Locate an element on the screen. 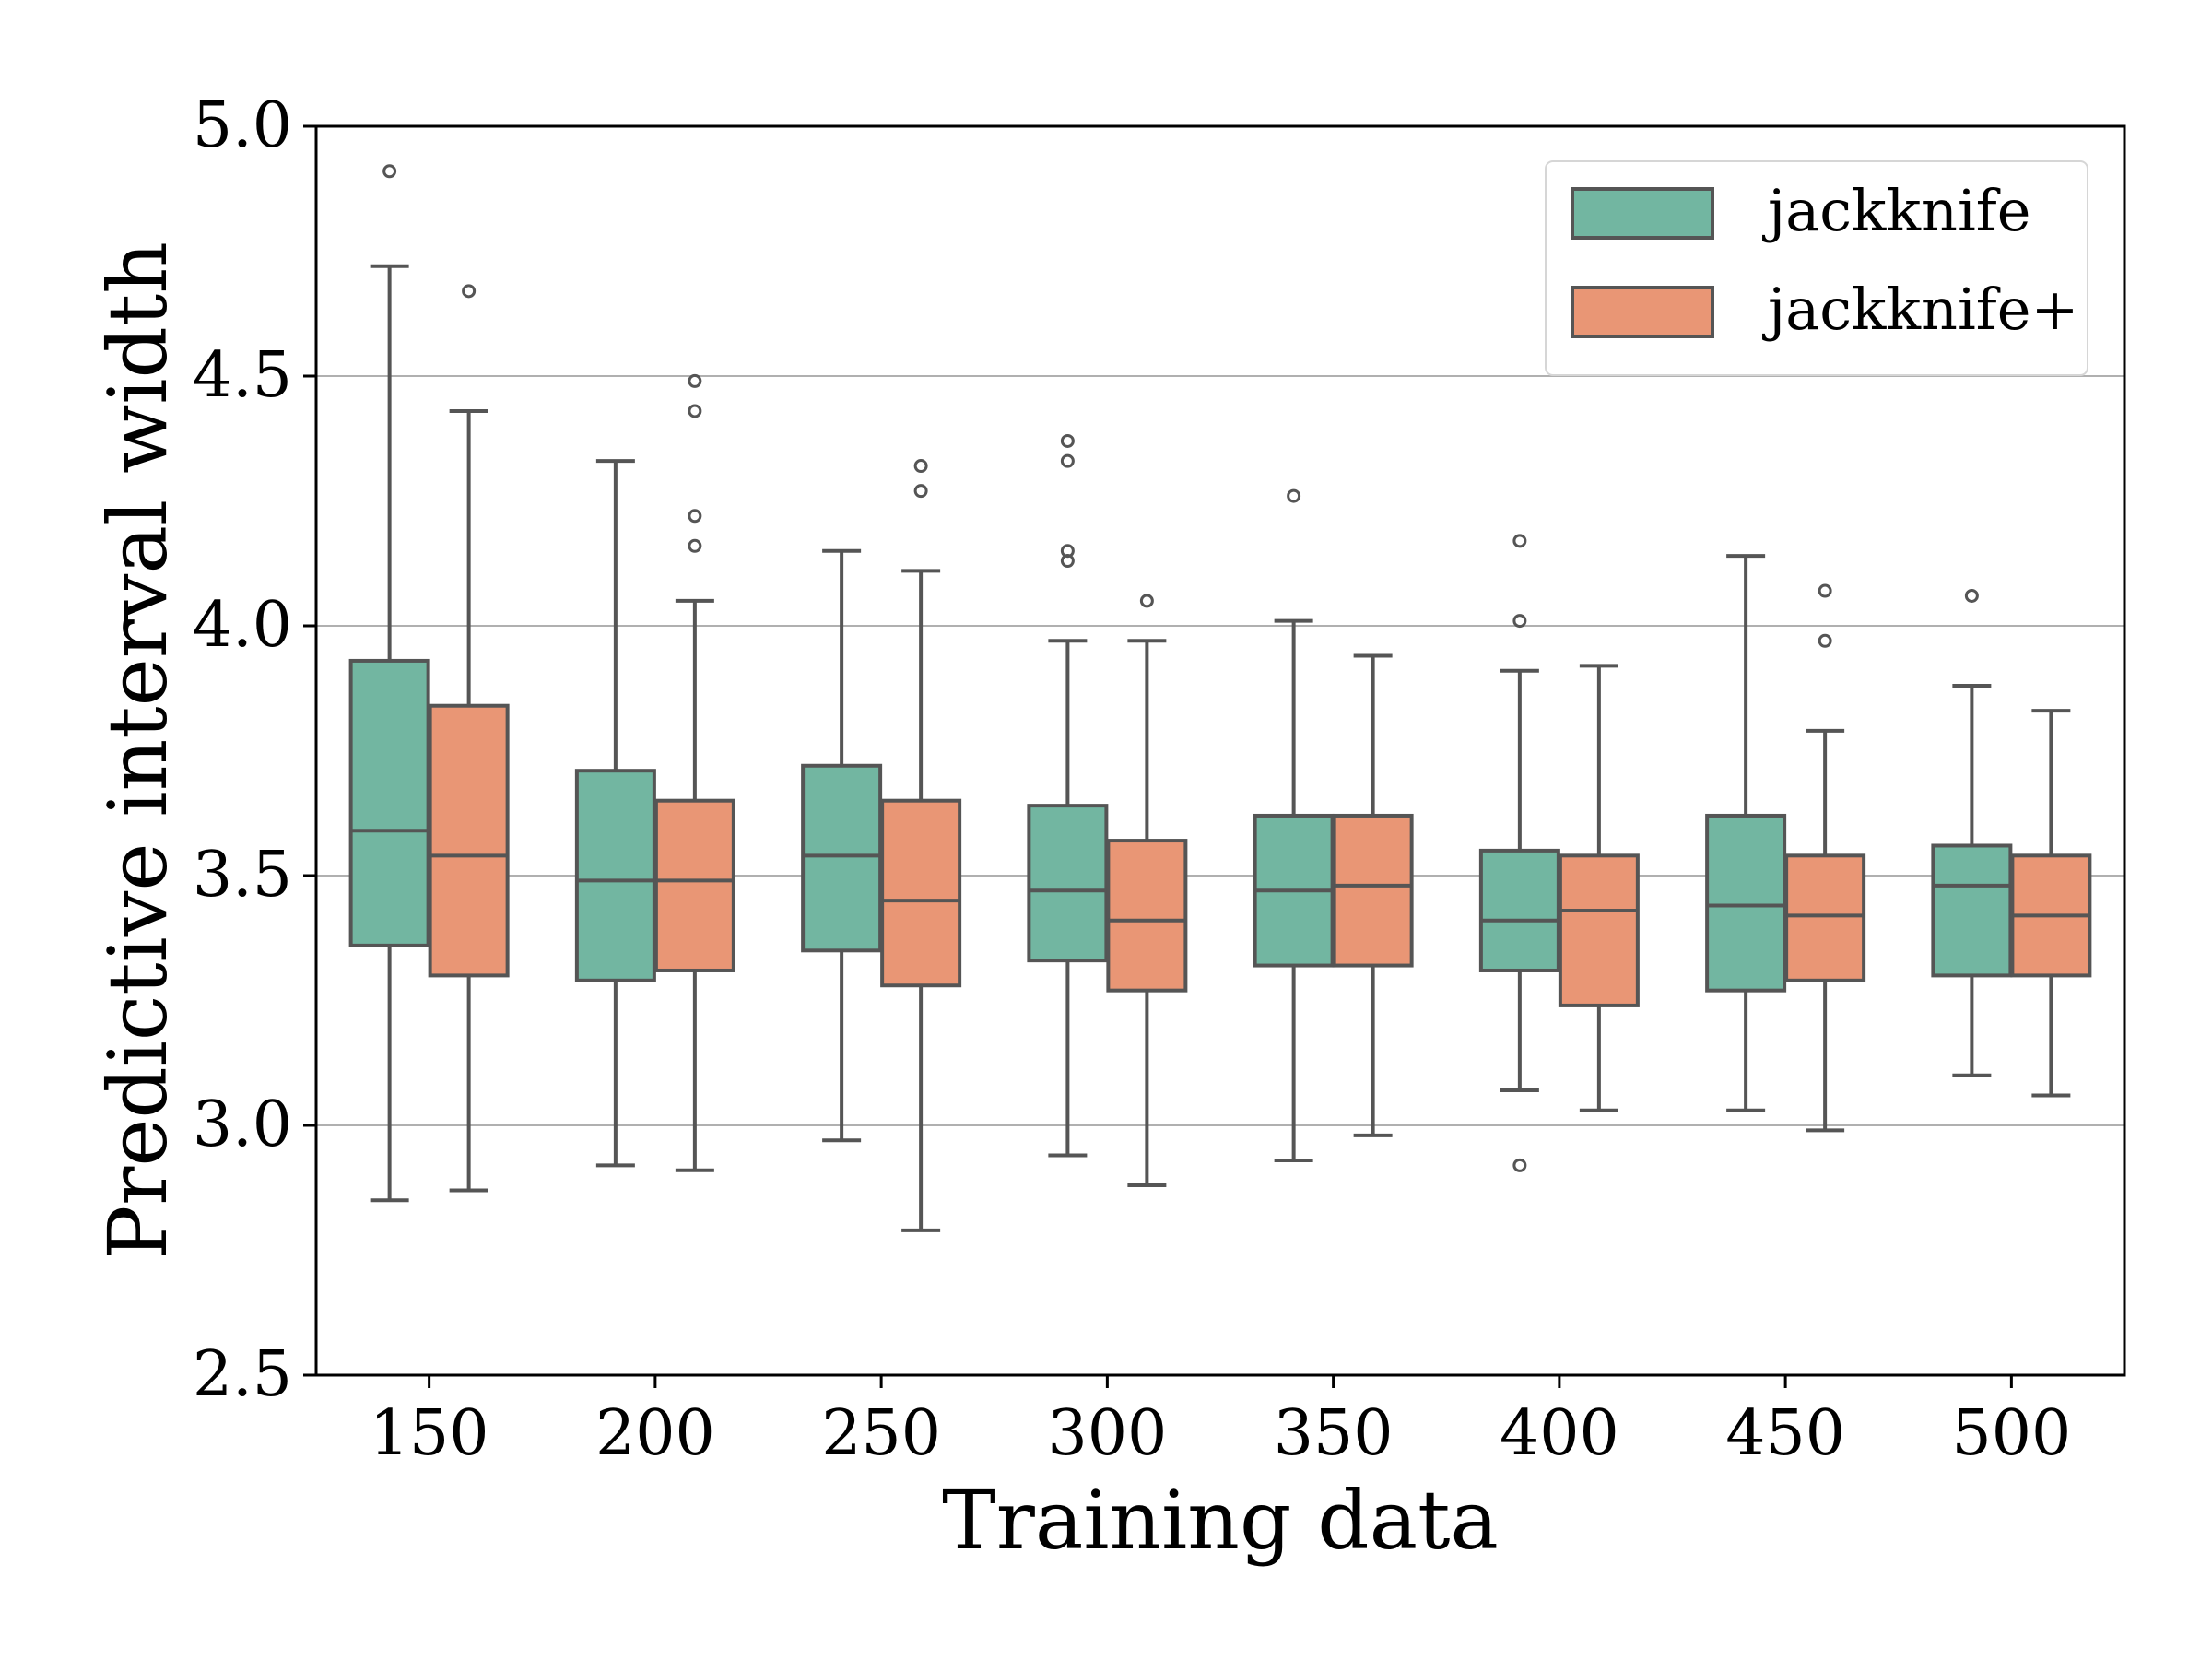 The image size is (2212, 1659). x-axis-title: Training data is located at coordinates (1220, 1520).